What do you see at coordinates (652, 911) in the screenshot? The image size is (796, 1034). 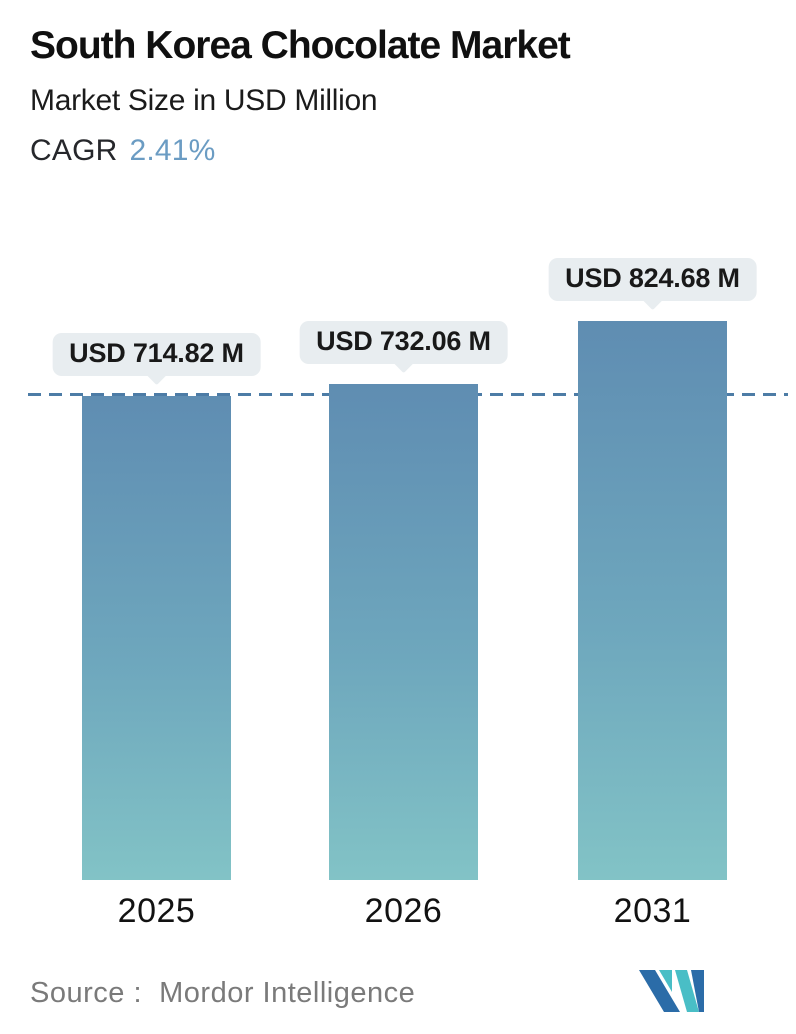 I see `x-axis-label-2031: 2031` at bounding box center [652, 911].